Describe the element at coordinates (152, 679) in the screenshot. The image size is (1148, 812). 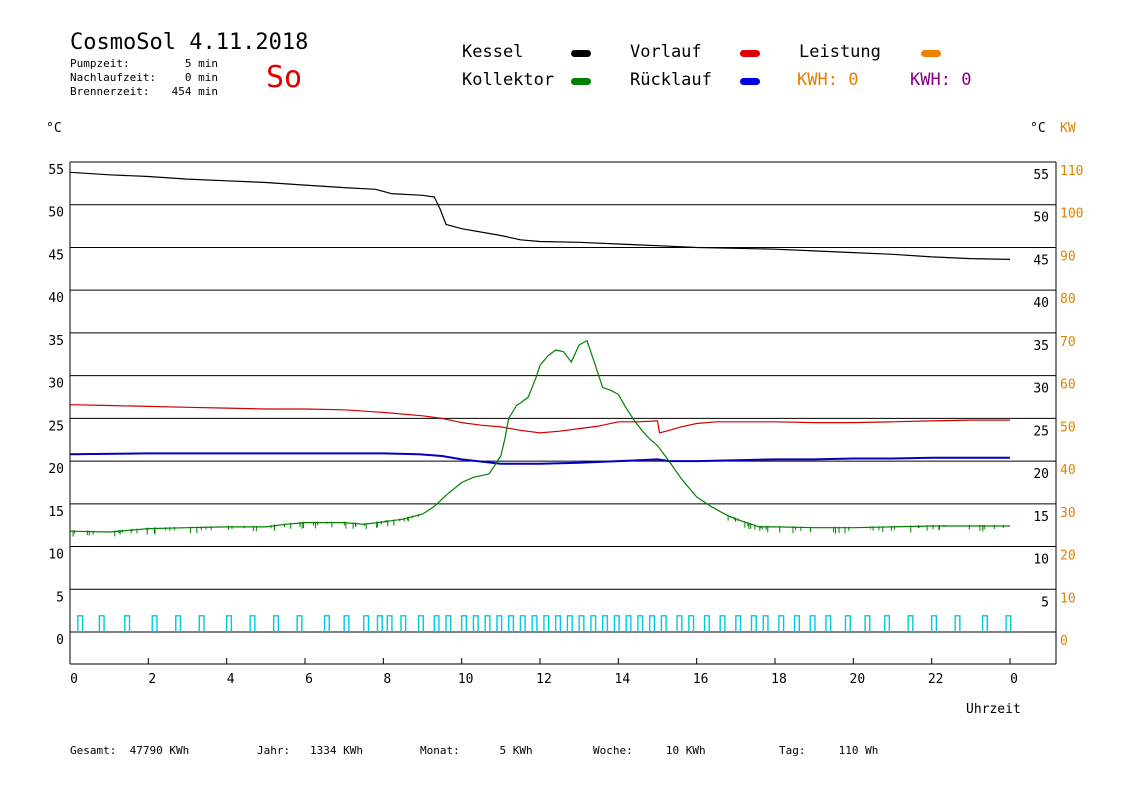
I see `x-tick-label: 2` at that location.